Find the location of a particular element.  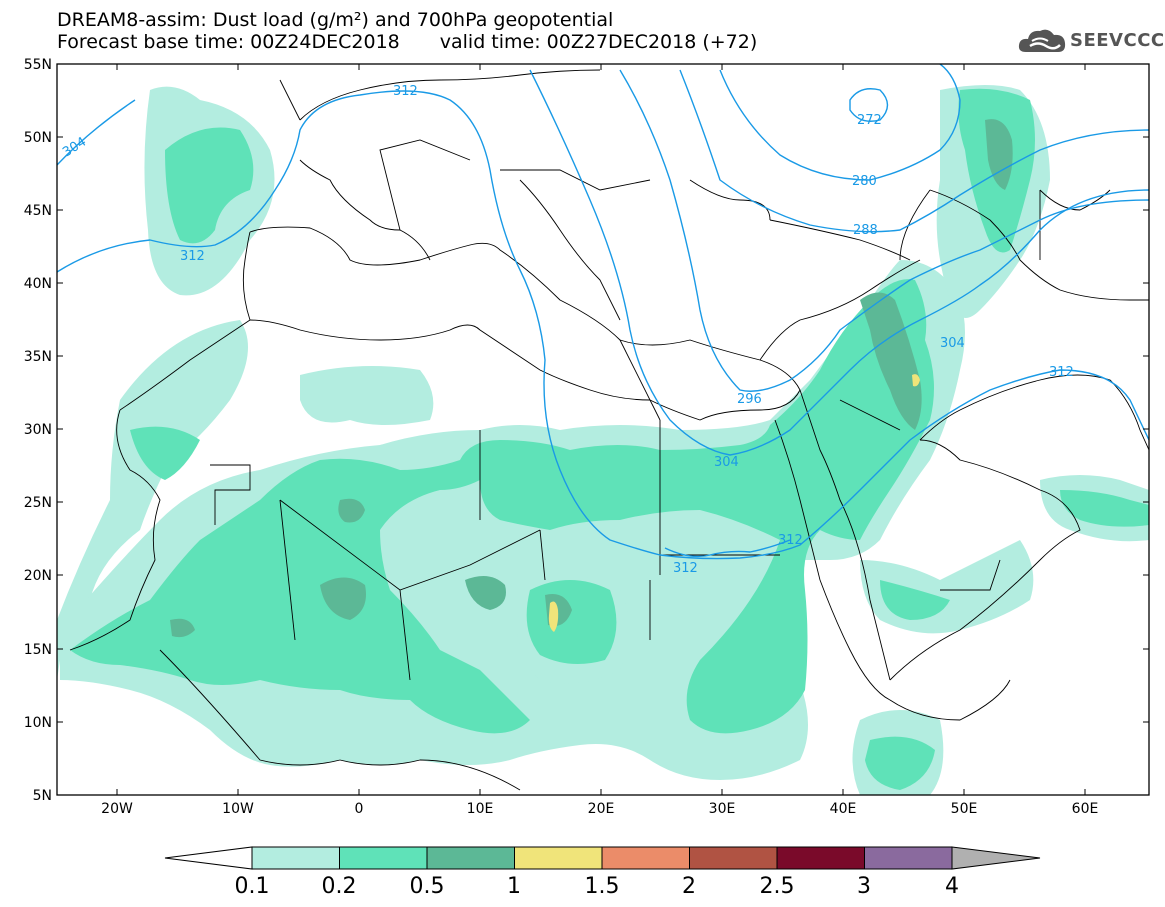

contour-label: 296 is located at coordinates (749, 399).